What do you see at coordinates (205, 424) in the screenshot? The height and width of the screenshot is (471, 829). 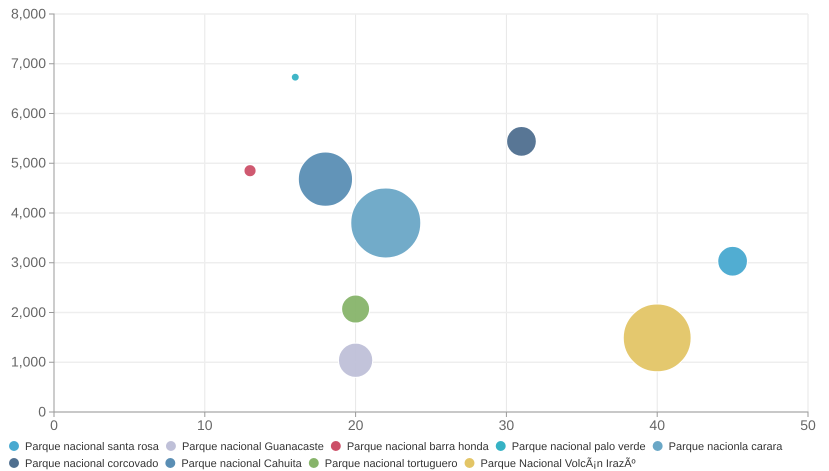 I see `x-tick-label: 10` at bounding box center [205, 424].